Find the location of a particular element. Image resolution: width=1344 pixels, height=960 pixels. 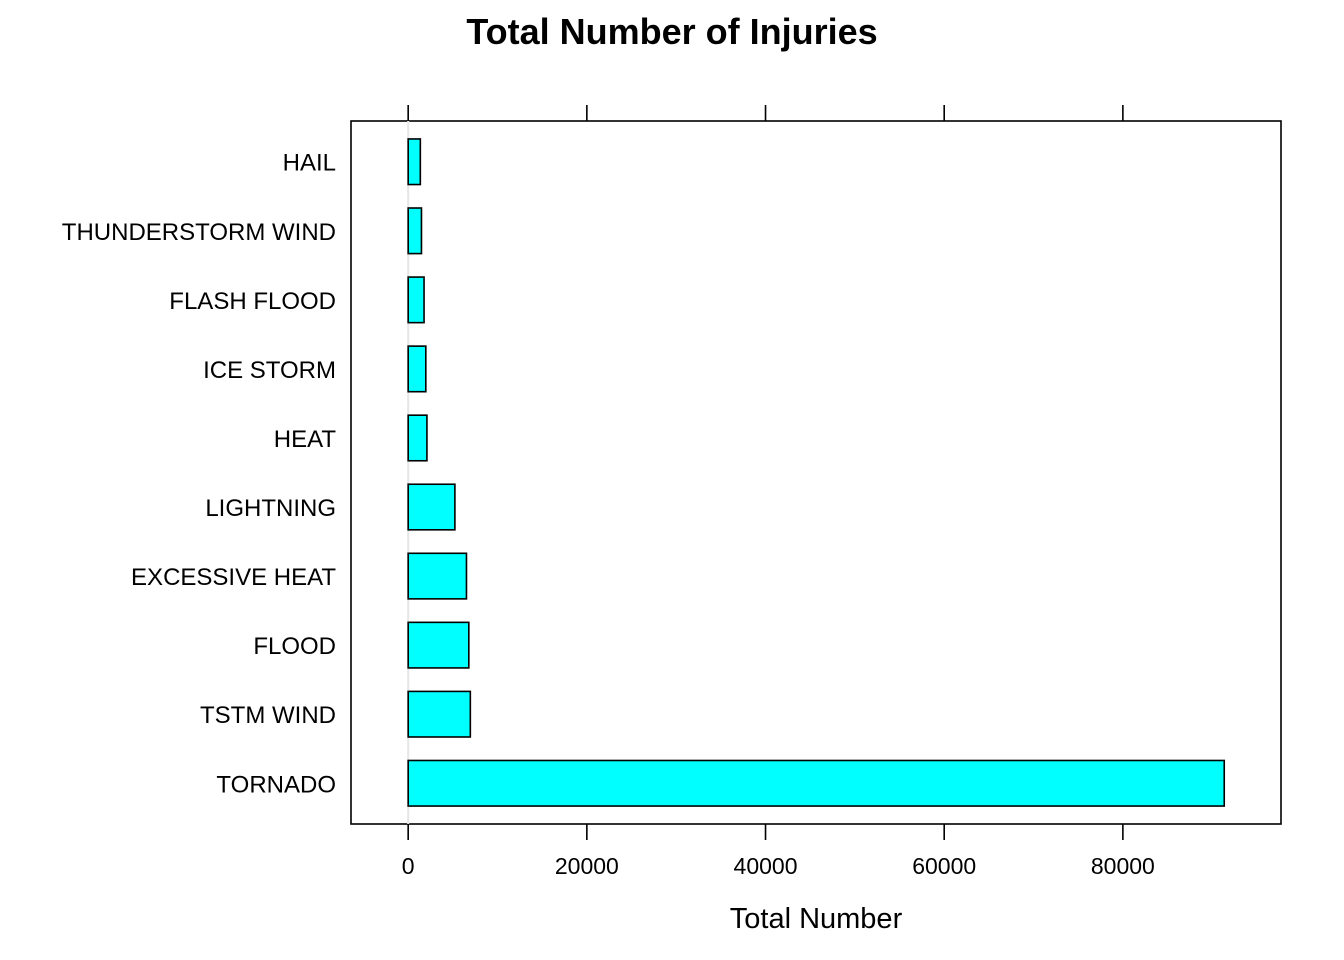

category-label: TORNADO is located at coordinates (276, 784).